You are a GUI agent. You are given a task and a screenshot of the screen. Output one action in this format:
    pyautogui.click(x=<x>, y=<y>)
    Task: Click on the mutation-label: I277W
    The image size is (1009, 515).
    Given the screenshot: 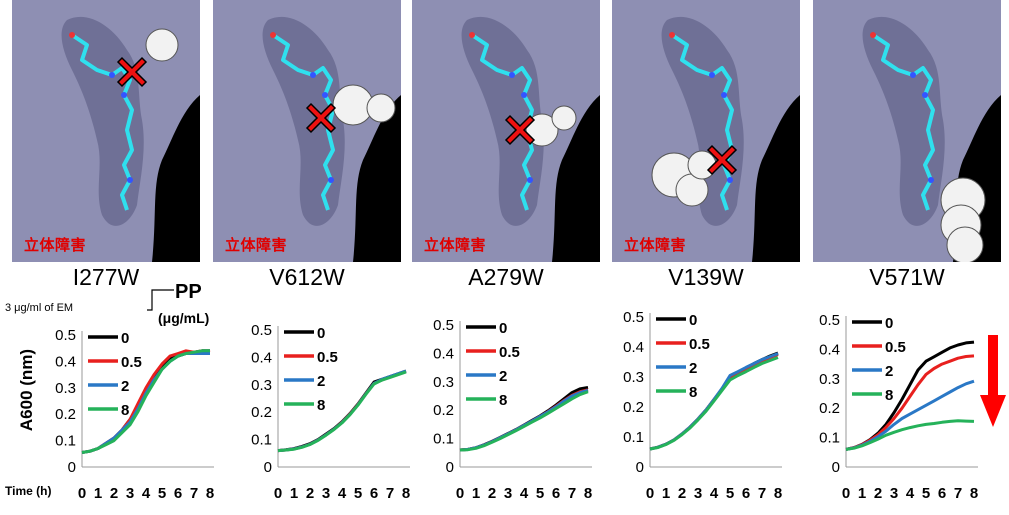 What is the action you would take?
    pyautogui.click(x=106, y=277)
    